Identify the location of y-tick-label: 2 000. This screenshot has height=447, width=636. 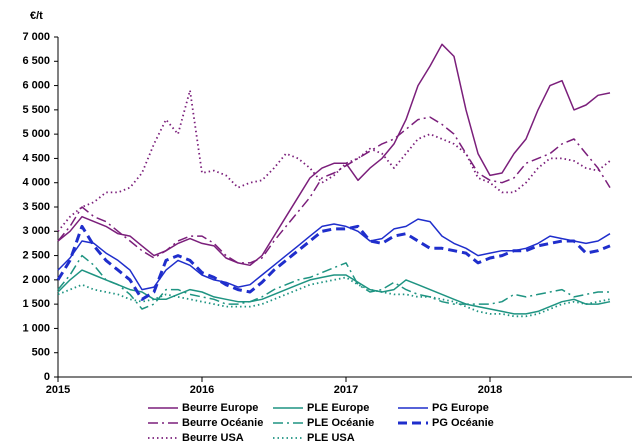
(36, 280).